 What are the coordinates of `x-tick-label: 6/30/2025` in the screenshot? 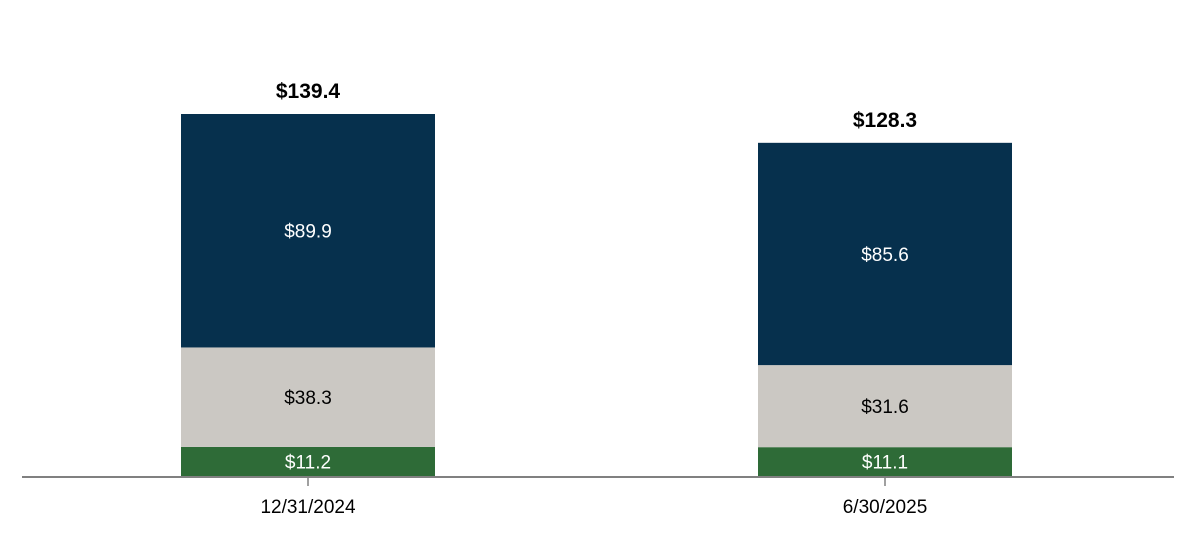 It's located at (885, 507).